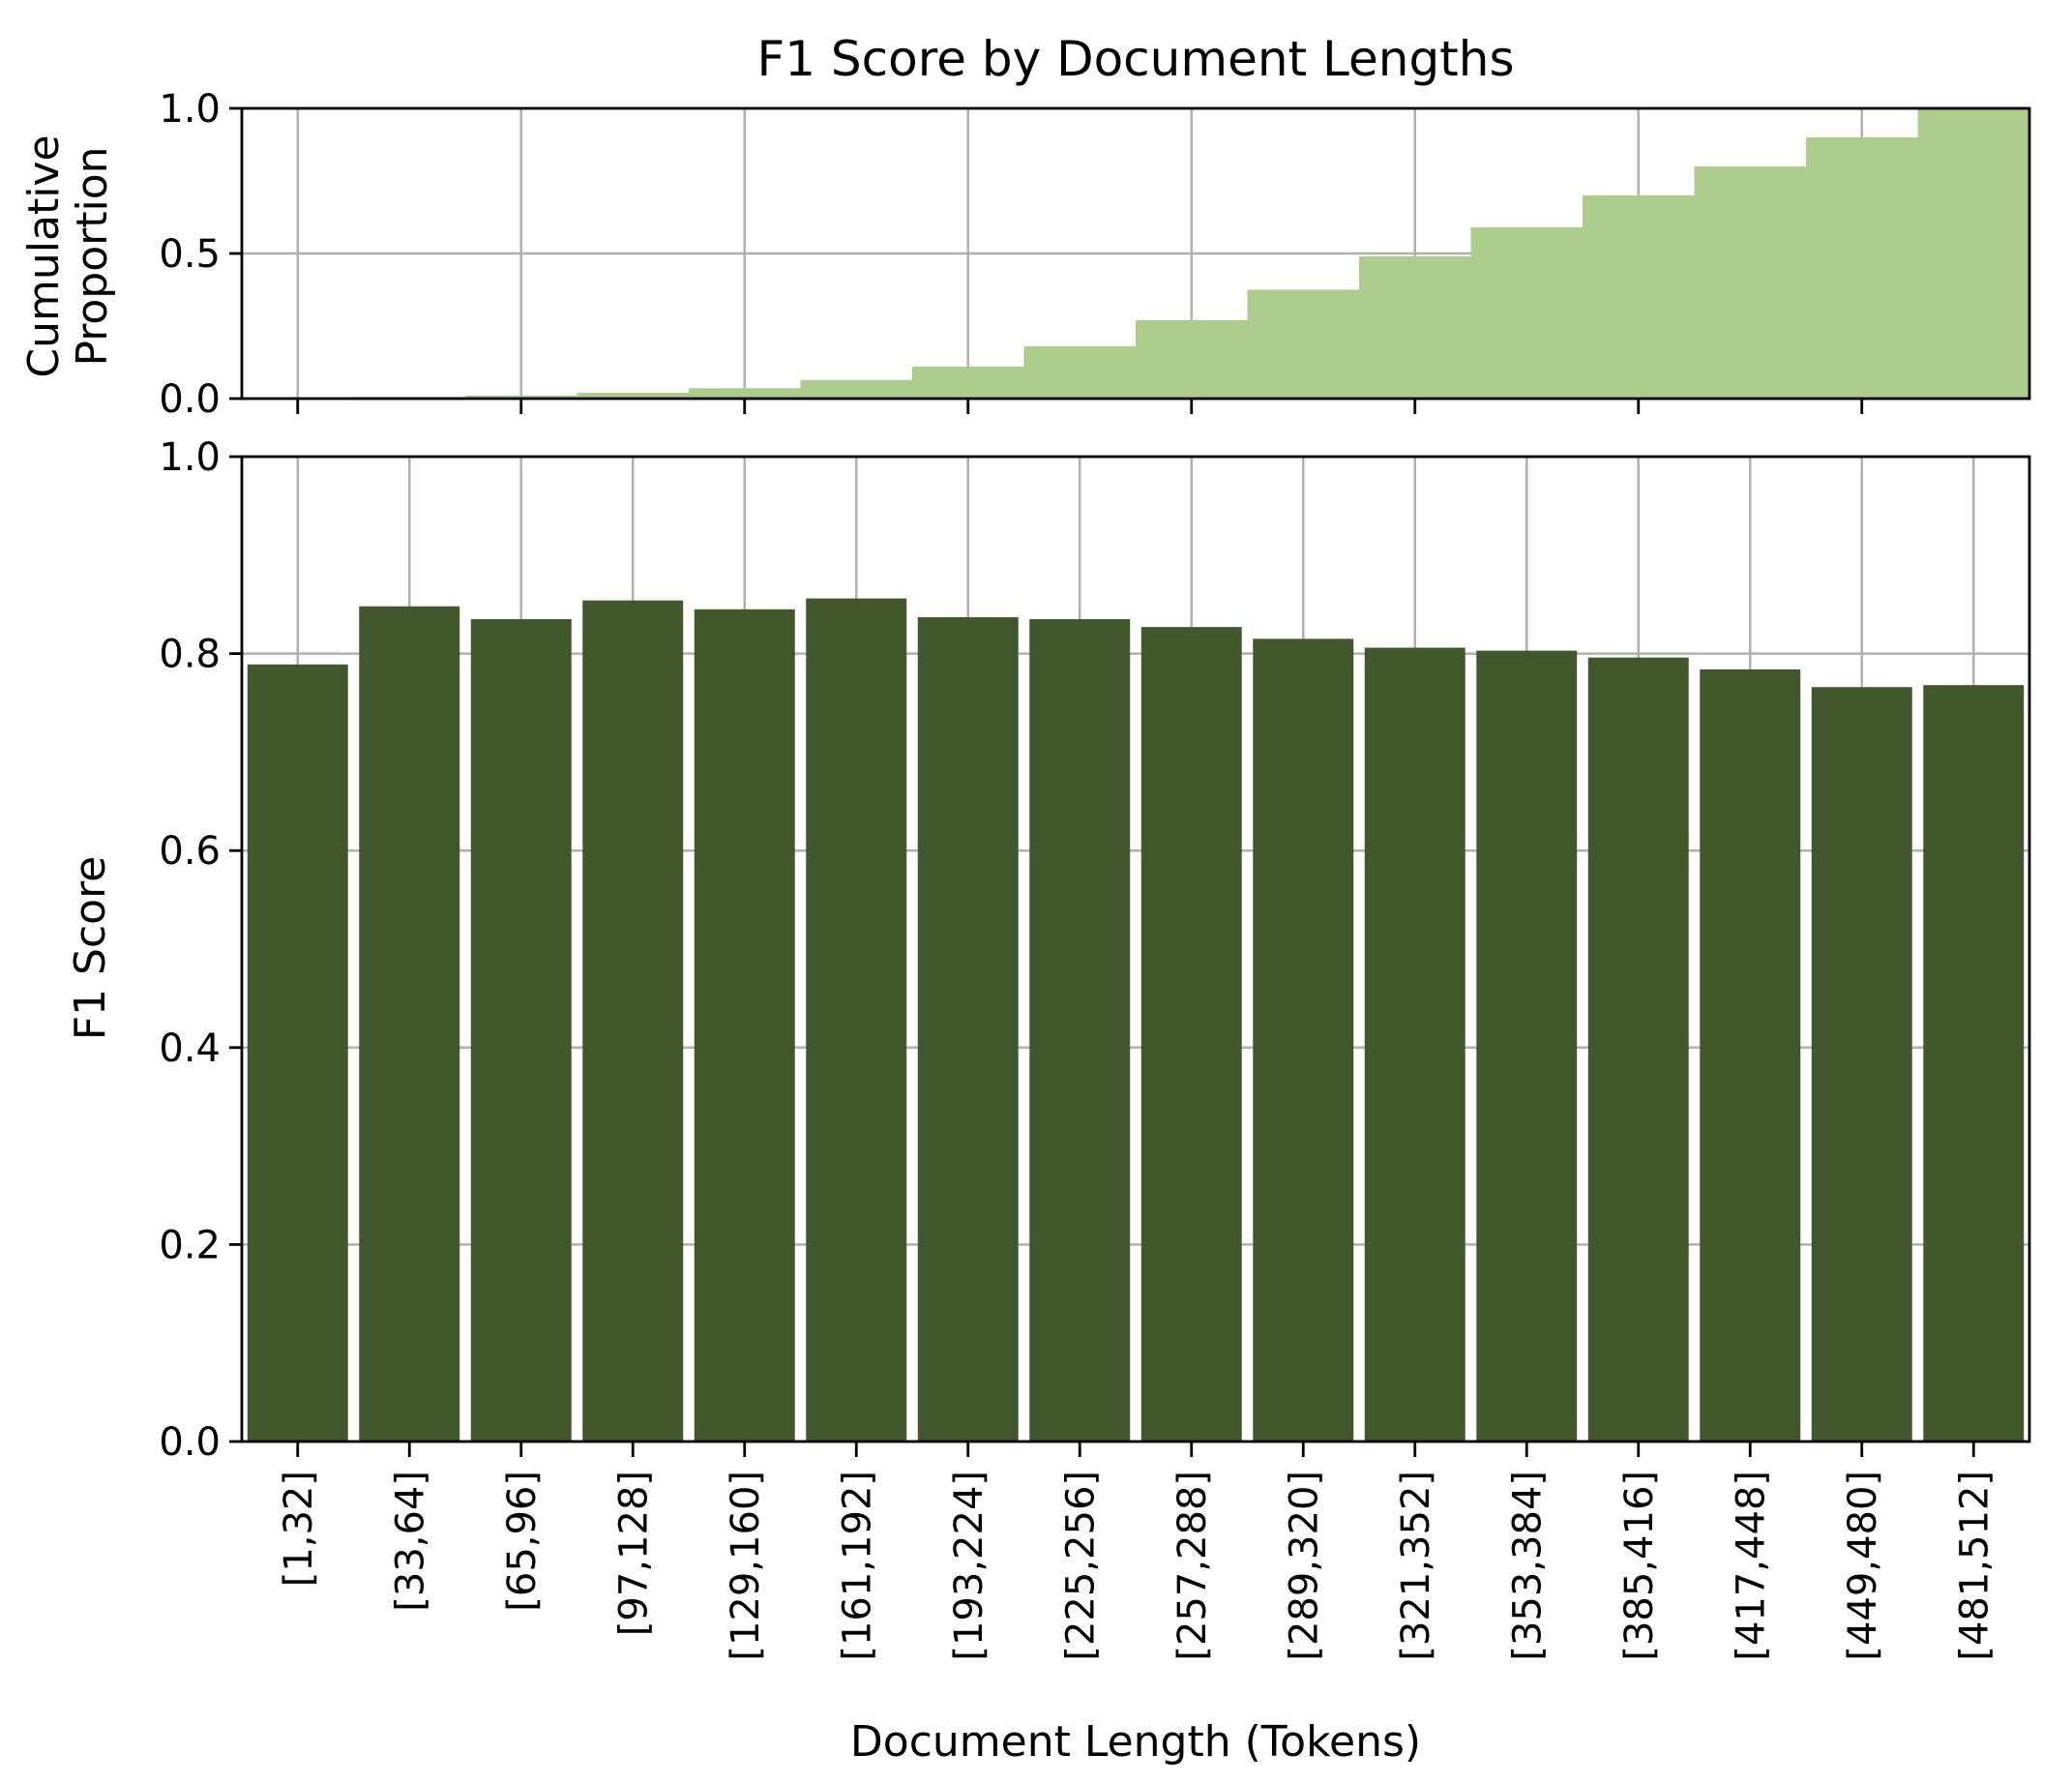  I want to click on x-tick-label-14: [449,480], so click(1863, 1566).